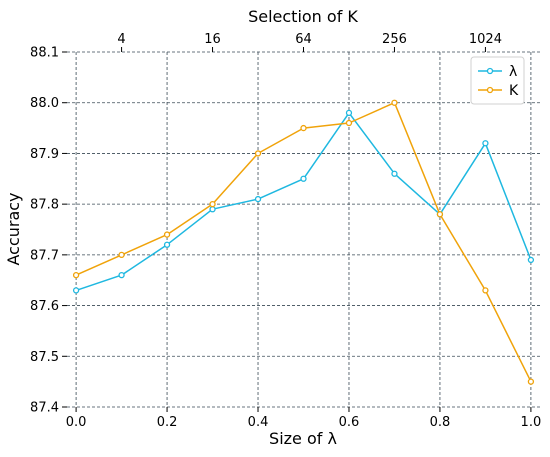  I want to click on top-x-tick-label: 64, so click(303, 39).